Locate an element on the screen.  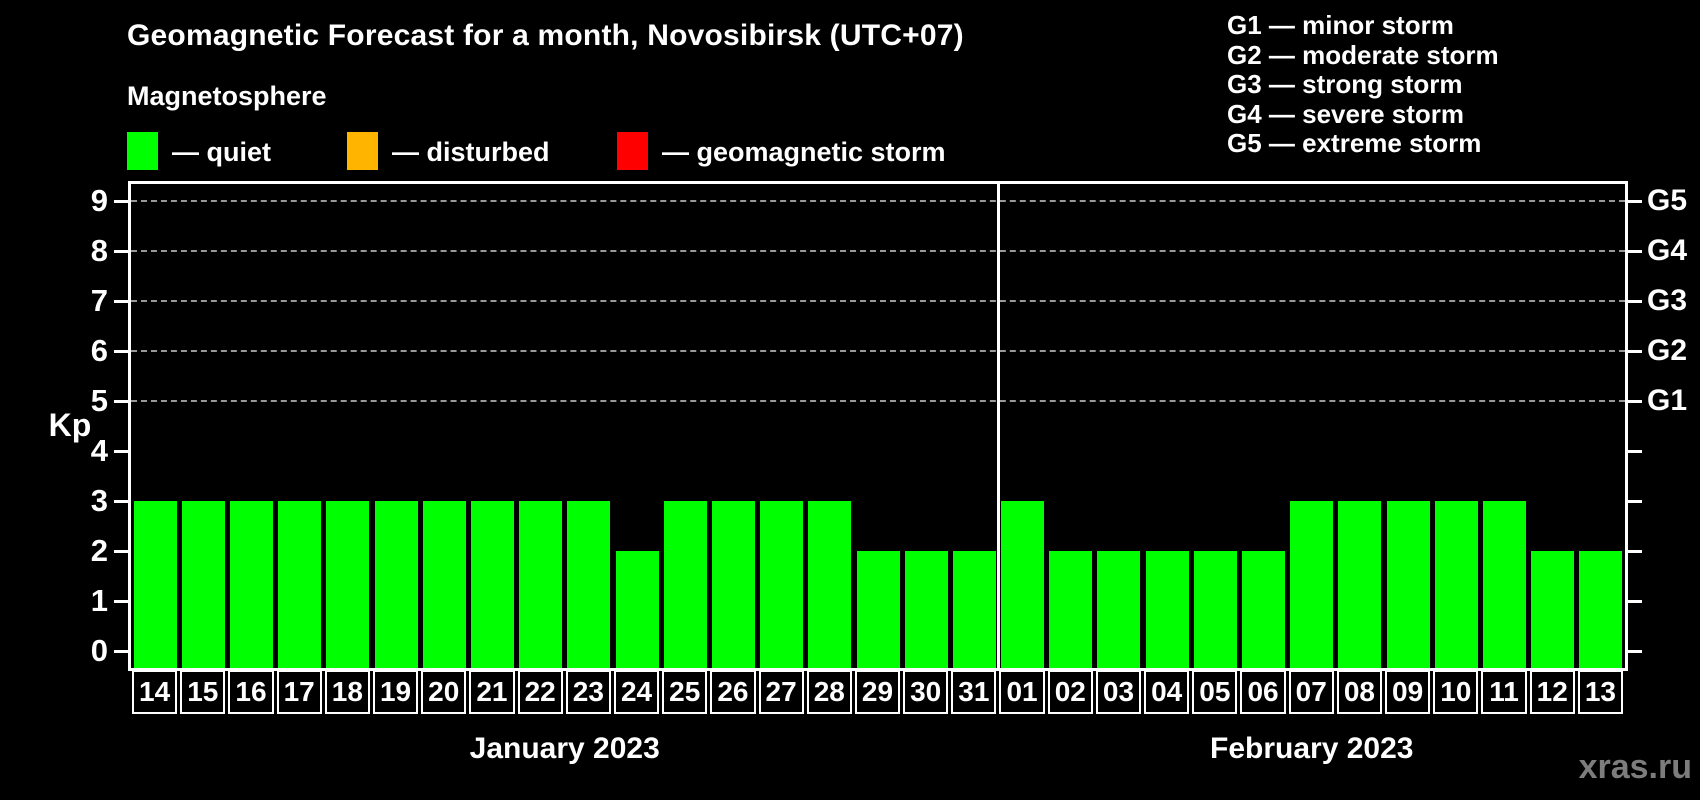
legend-label-quiet: — quiet is located at coordinates (221, 152).